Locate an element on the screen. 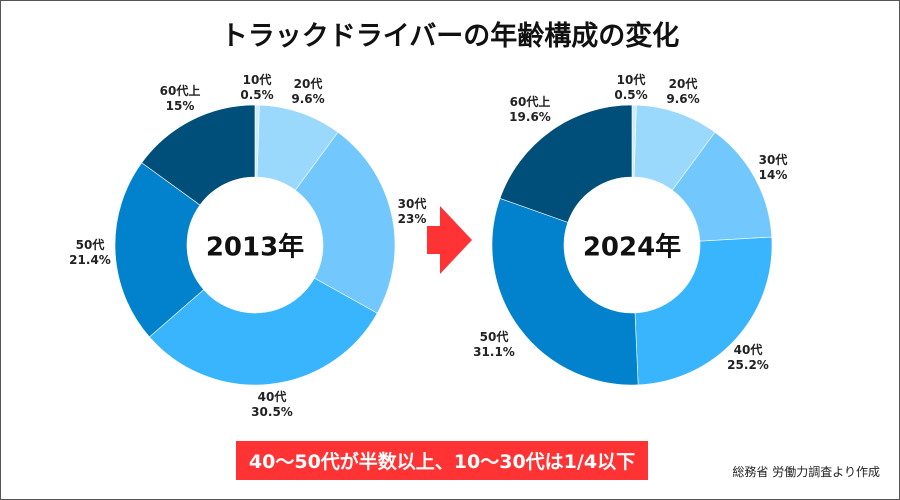  label-2013-50s: 50代 21.4% is located at coordinates (90, 252).